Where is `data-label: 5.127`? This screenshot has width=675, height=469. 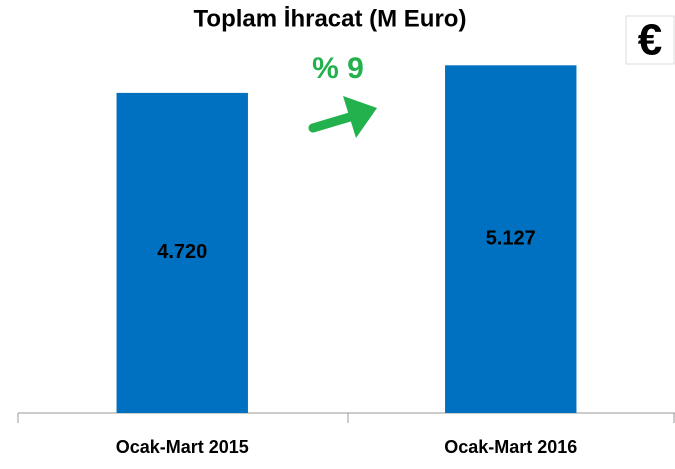 data-label: 5.127 is located at coordinates (511, 238).